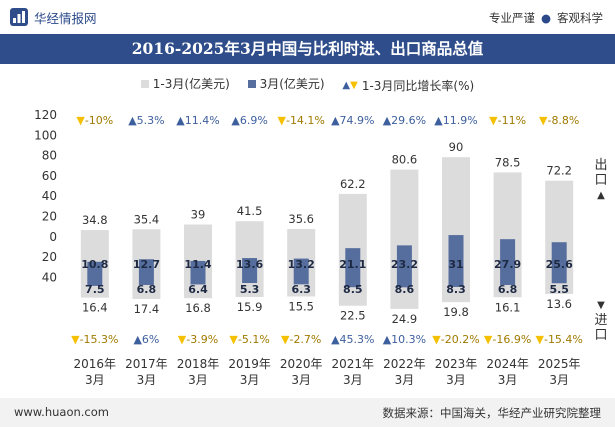 The height and width of the screenshot is (427, 615). Describe the element at coordinates (45, 115) in the screenshot. I see `y-tick-label: 120` at that location.